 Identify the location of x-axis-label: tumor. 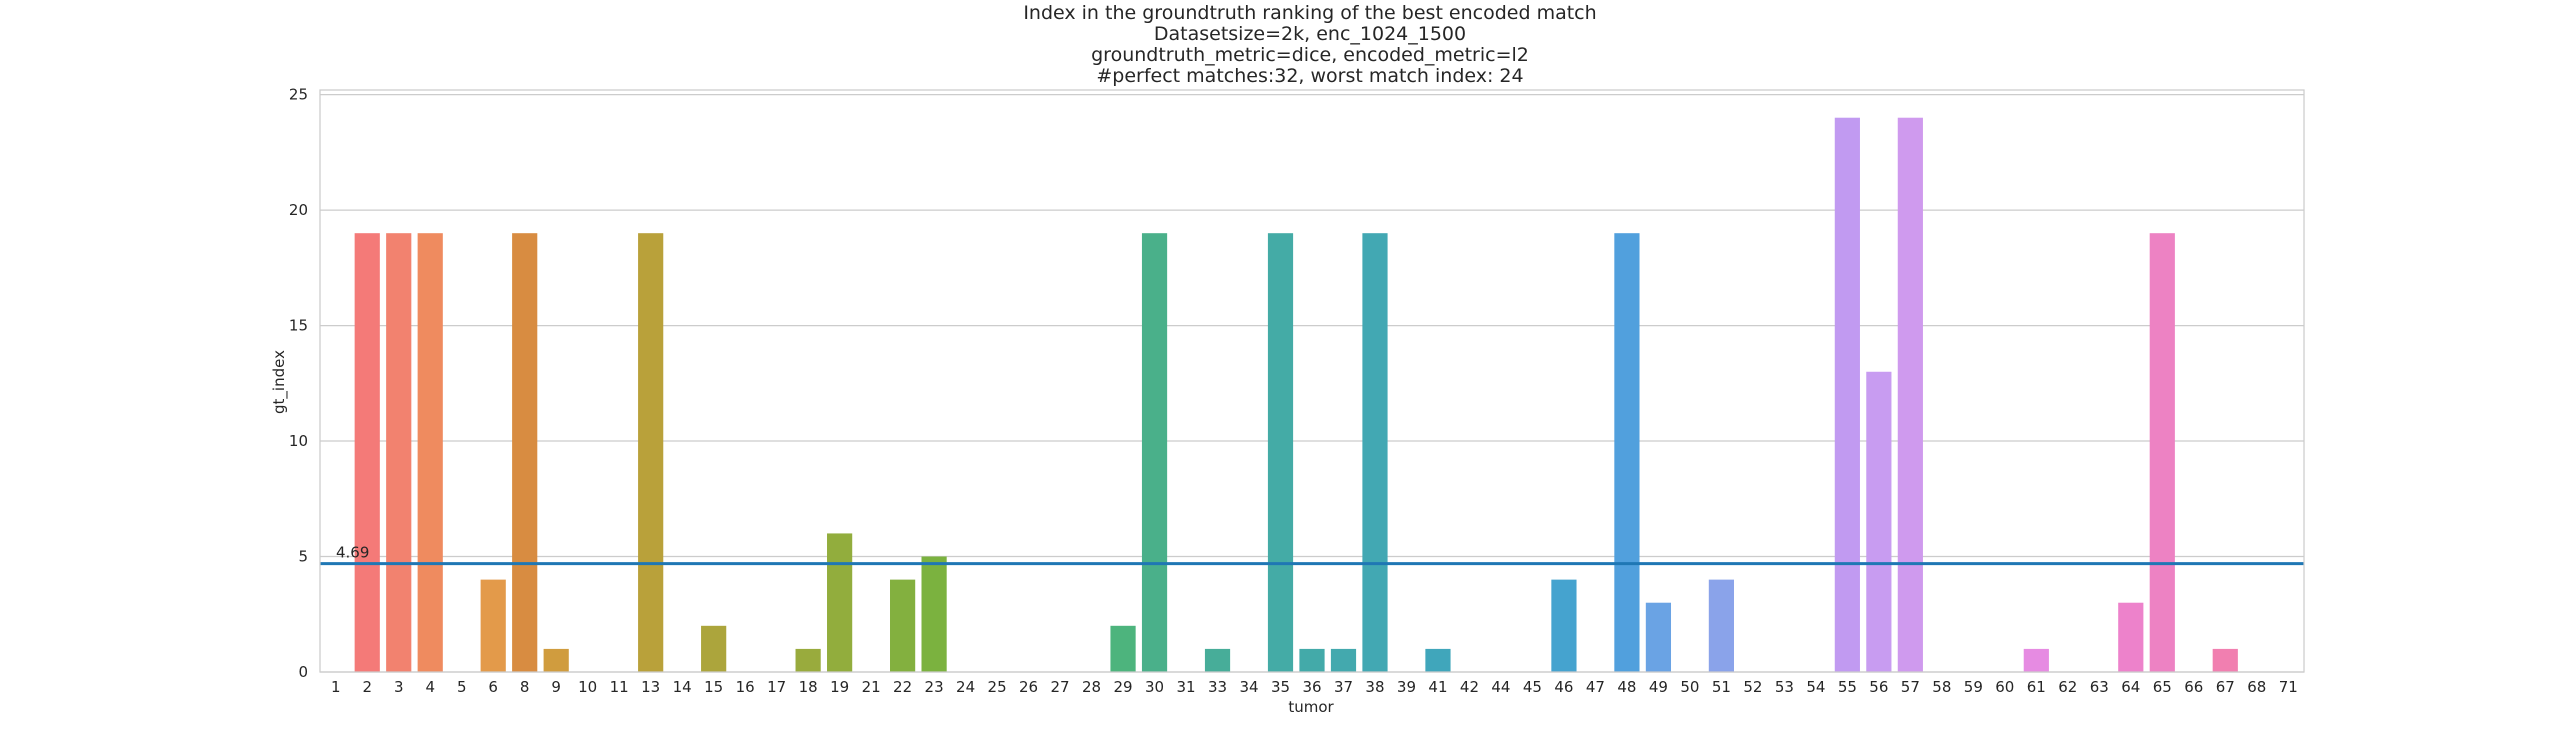
(1311, 707).